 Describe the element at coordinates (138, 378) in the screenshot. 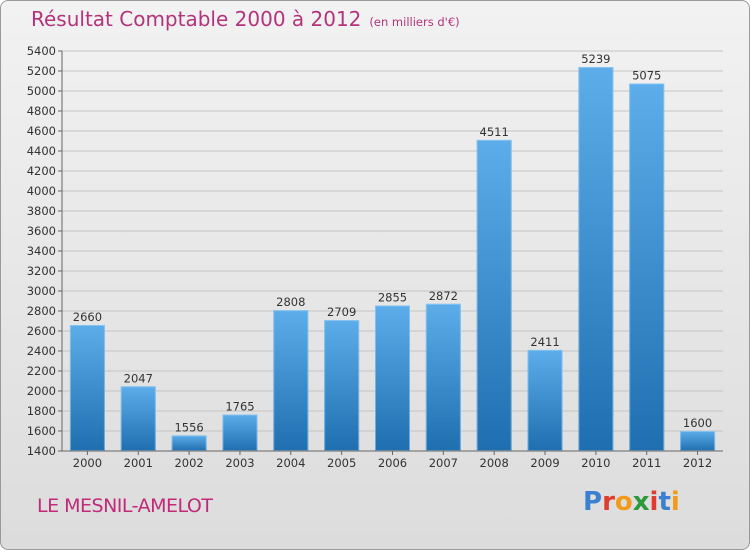

I see `data-label: 2047` at that location.